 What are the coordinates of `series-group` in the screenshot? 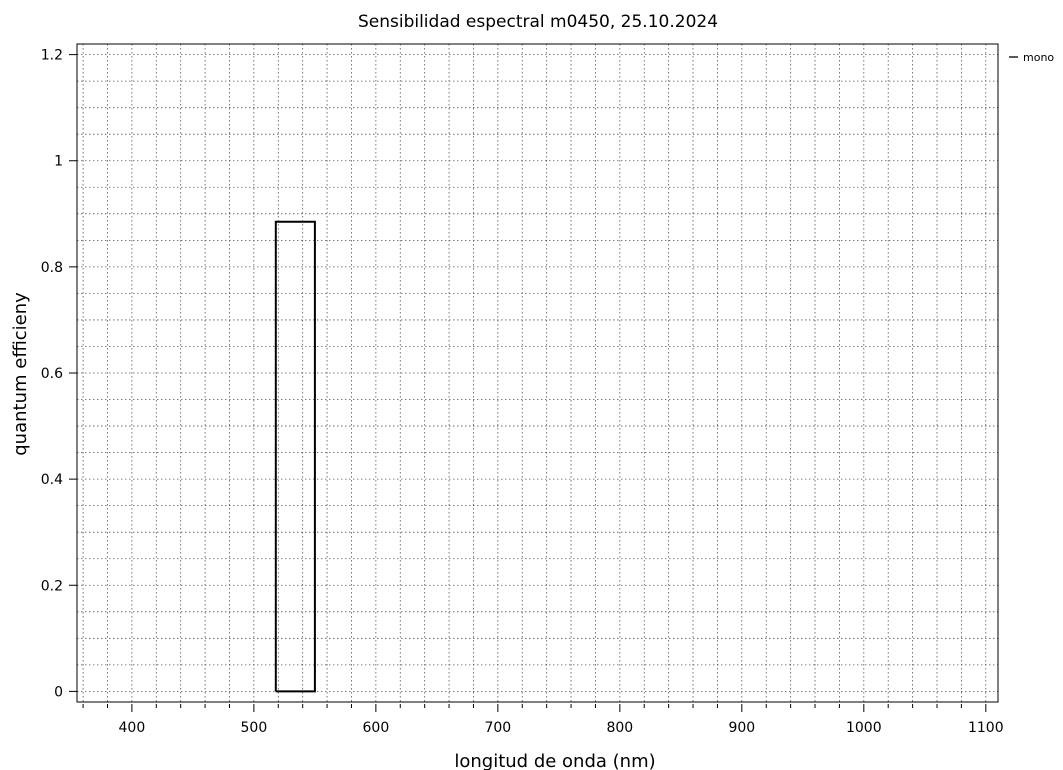 It's located at (295, 456).